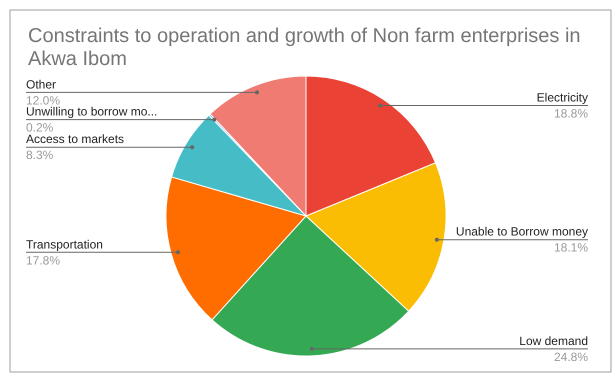 Image resolution: width=613 pixels, height=385 pixels. What do you see at coordinates (304, 47) in the screenshot?
I see `chart-title: Constraints to operation and growth of Non farm enterprises in Akwa Ibom` at bounding box center [304, 47].